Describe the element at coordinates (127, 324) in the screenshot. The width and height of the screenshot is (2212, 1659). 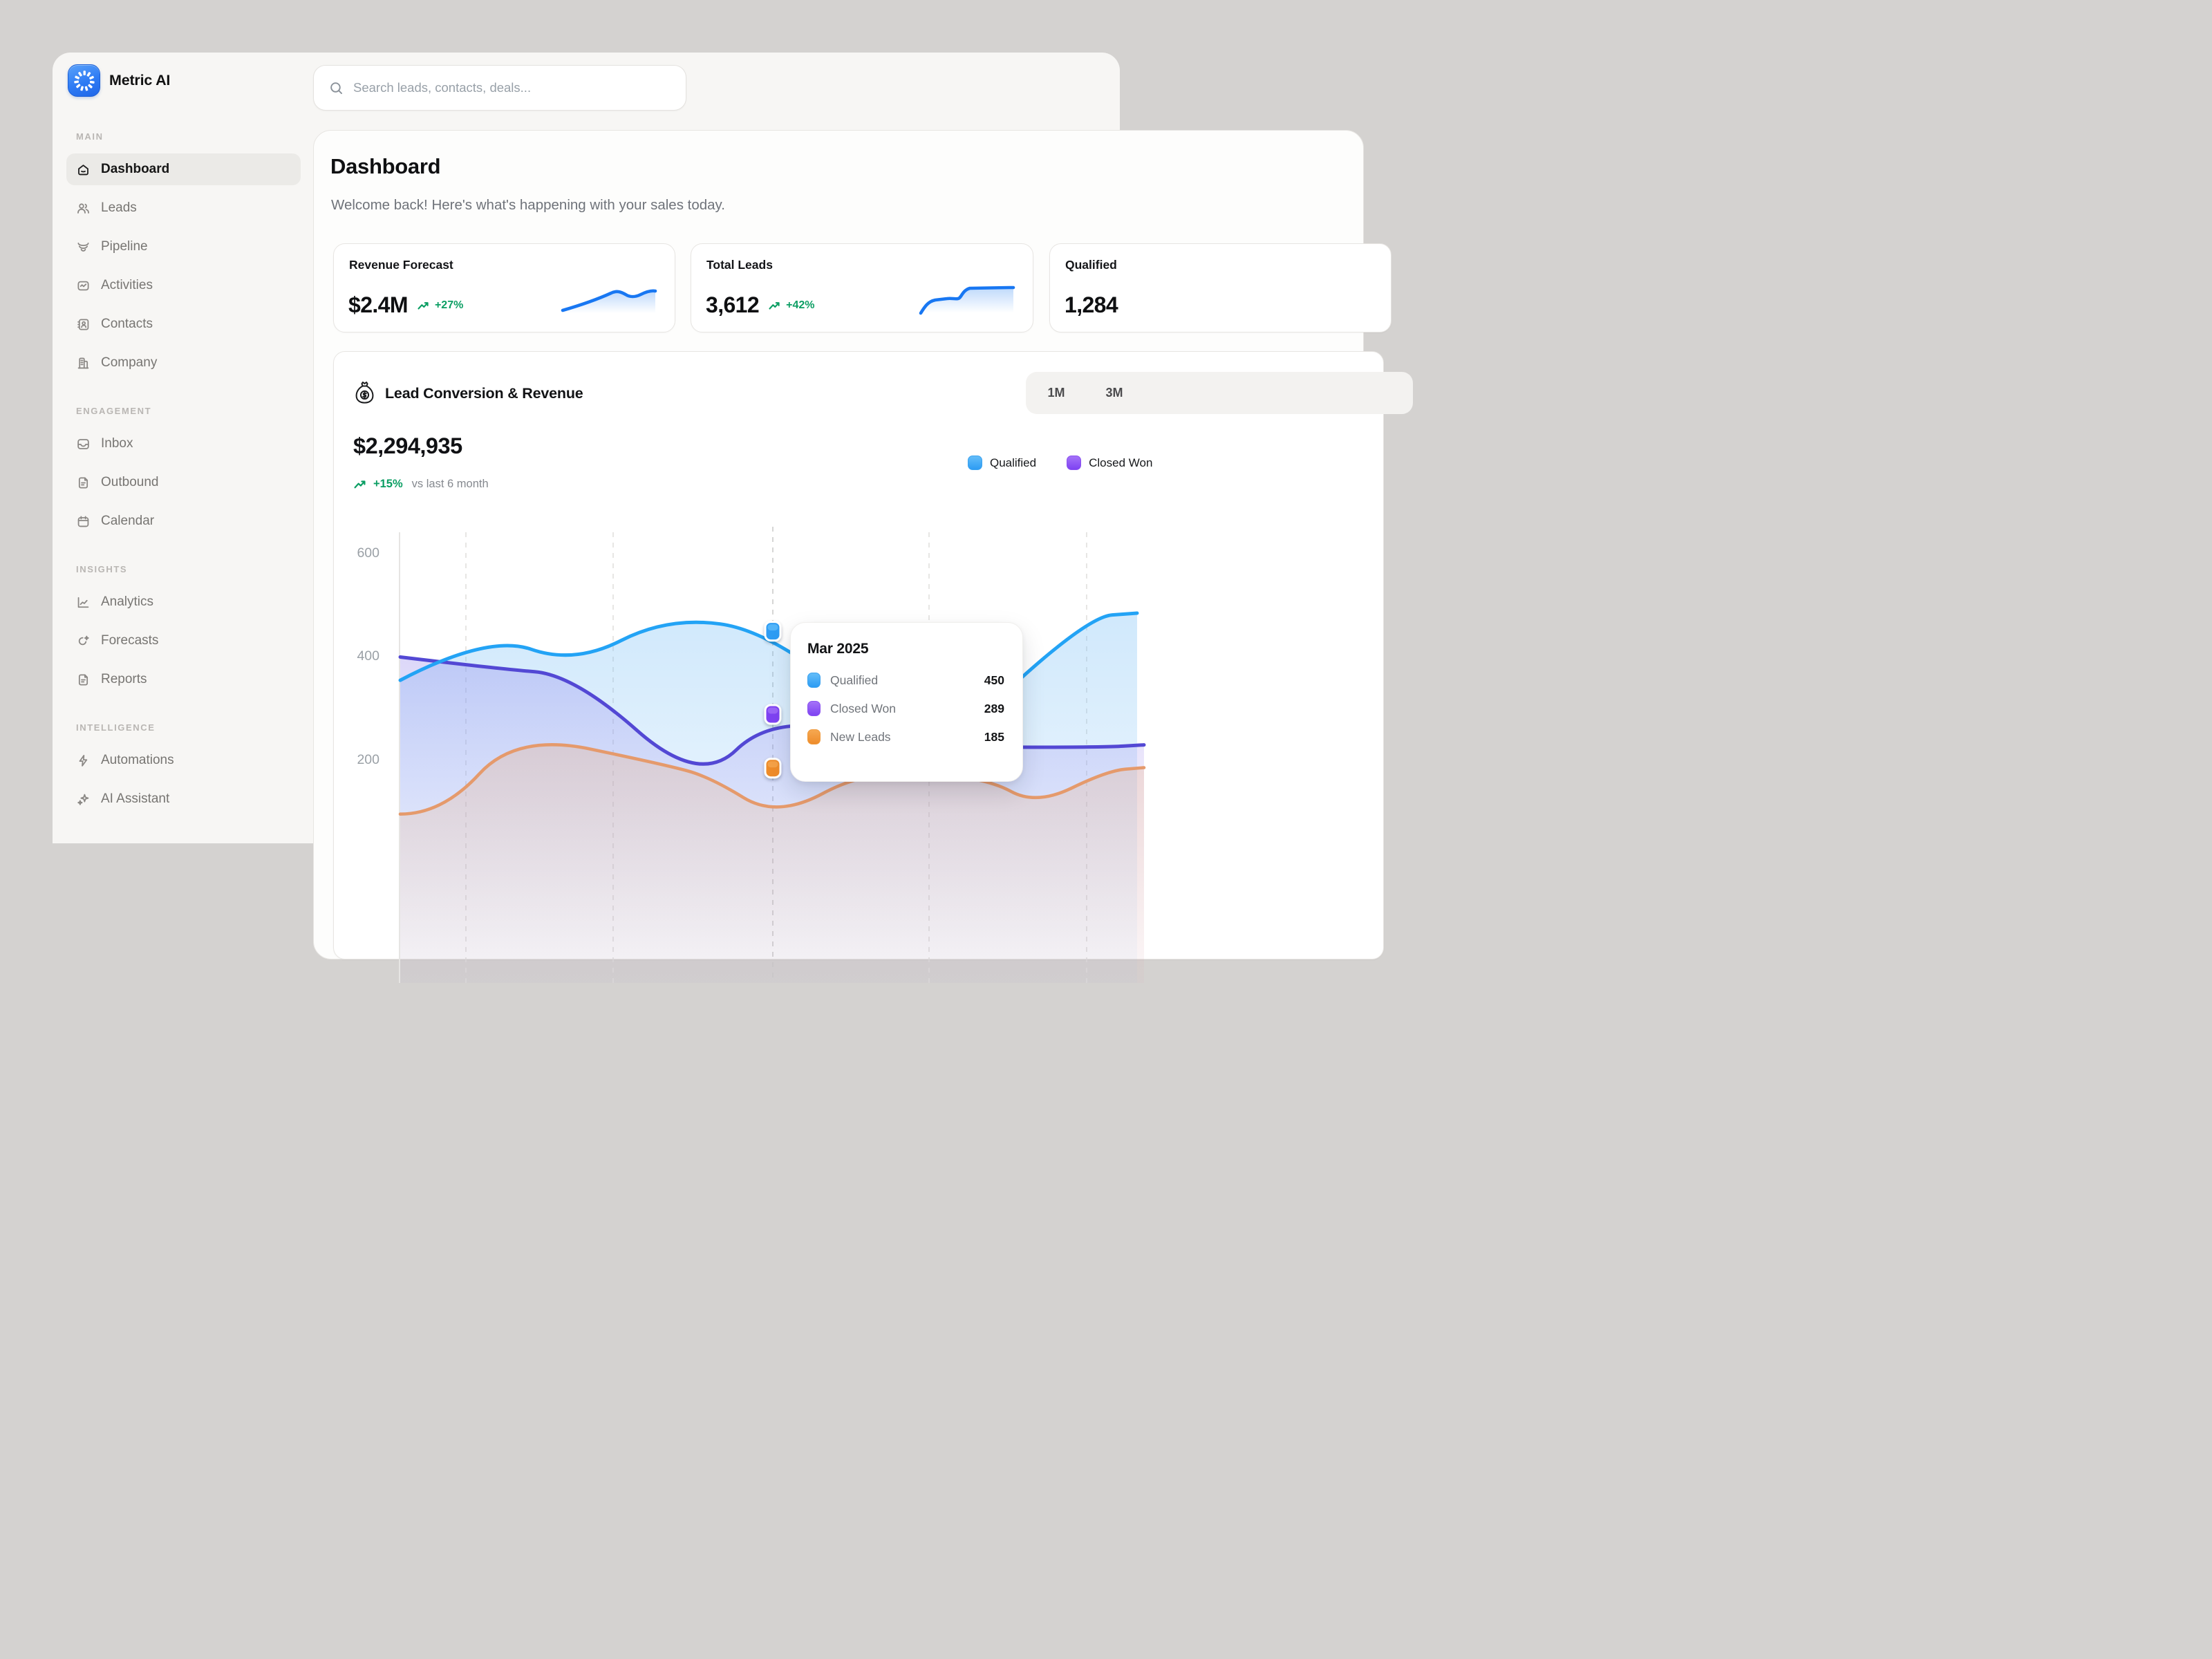
I see `sidebar-item-label: Contacts` at that location.